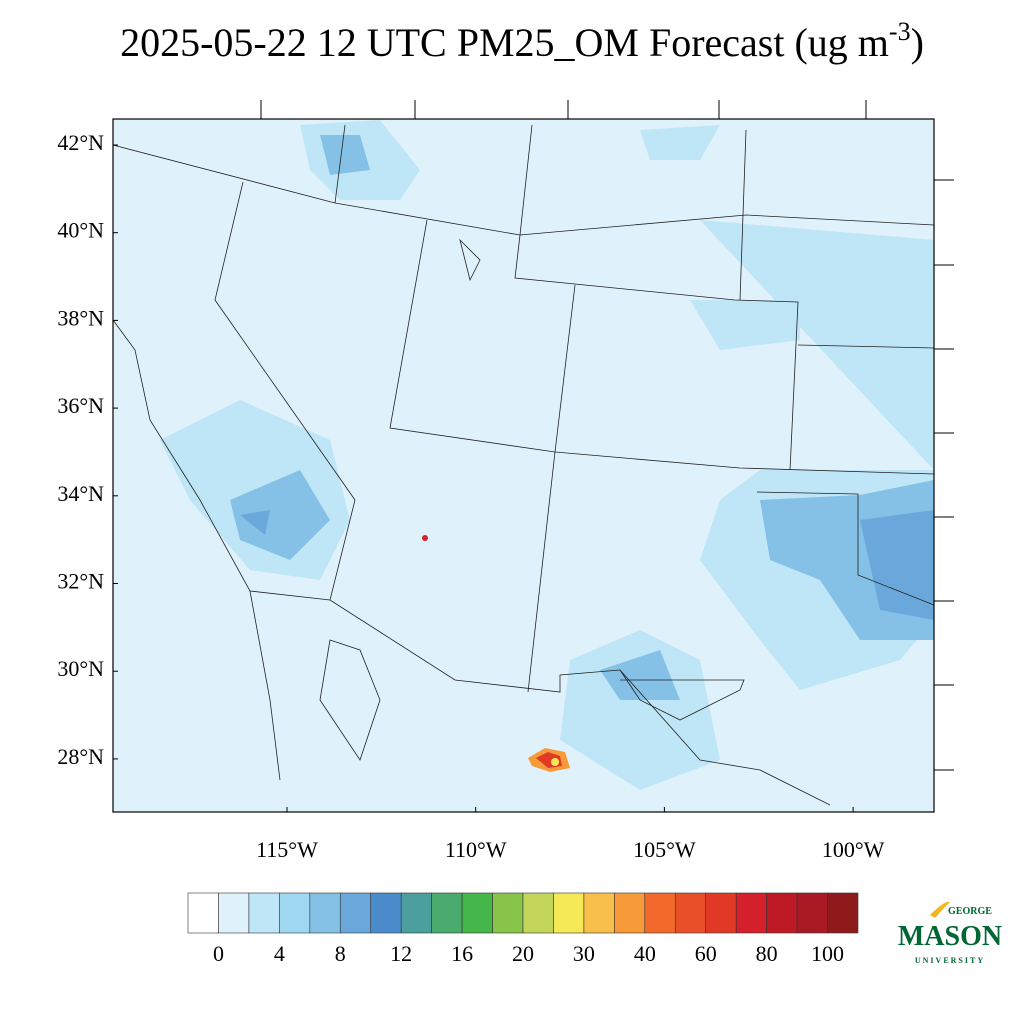 The width and height of the screenshot is (1024, 1024). What do you see at coordinates (853, 849) in the screenshot?
I see `lon-label: 100°W` at bounding box center [853, 849].